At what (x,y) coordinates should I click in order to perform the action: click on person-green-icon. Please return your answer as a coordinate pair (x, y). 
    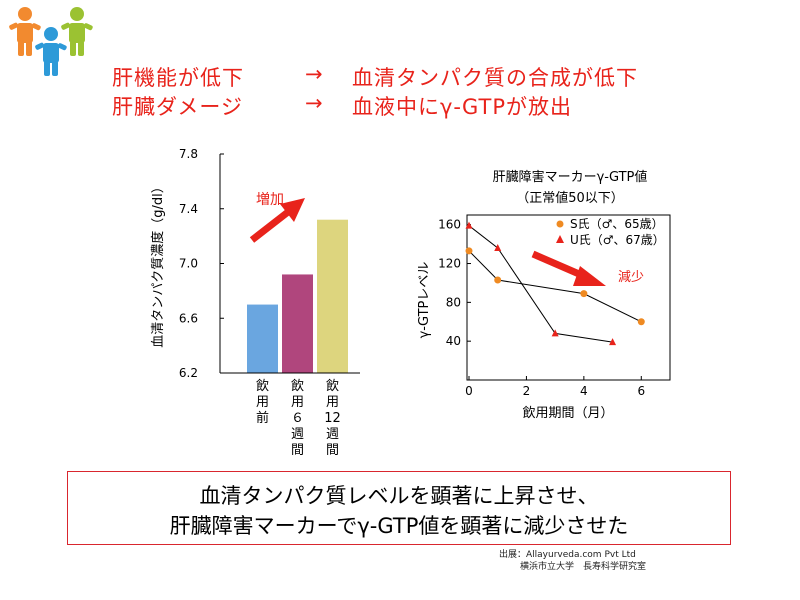
    Looking at the image, I should click on (77, 31).